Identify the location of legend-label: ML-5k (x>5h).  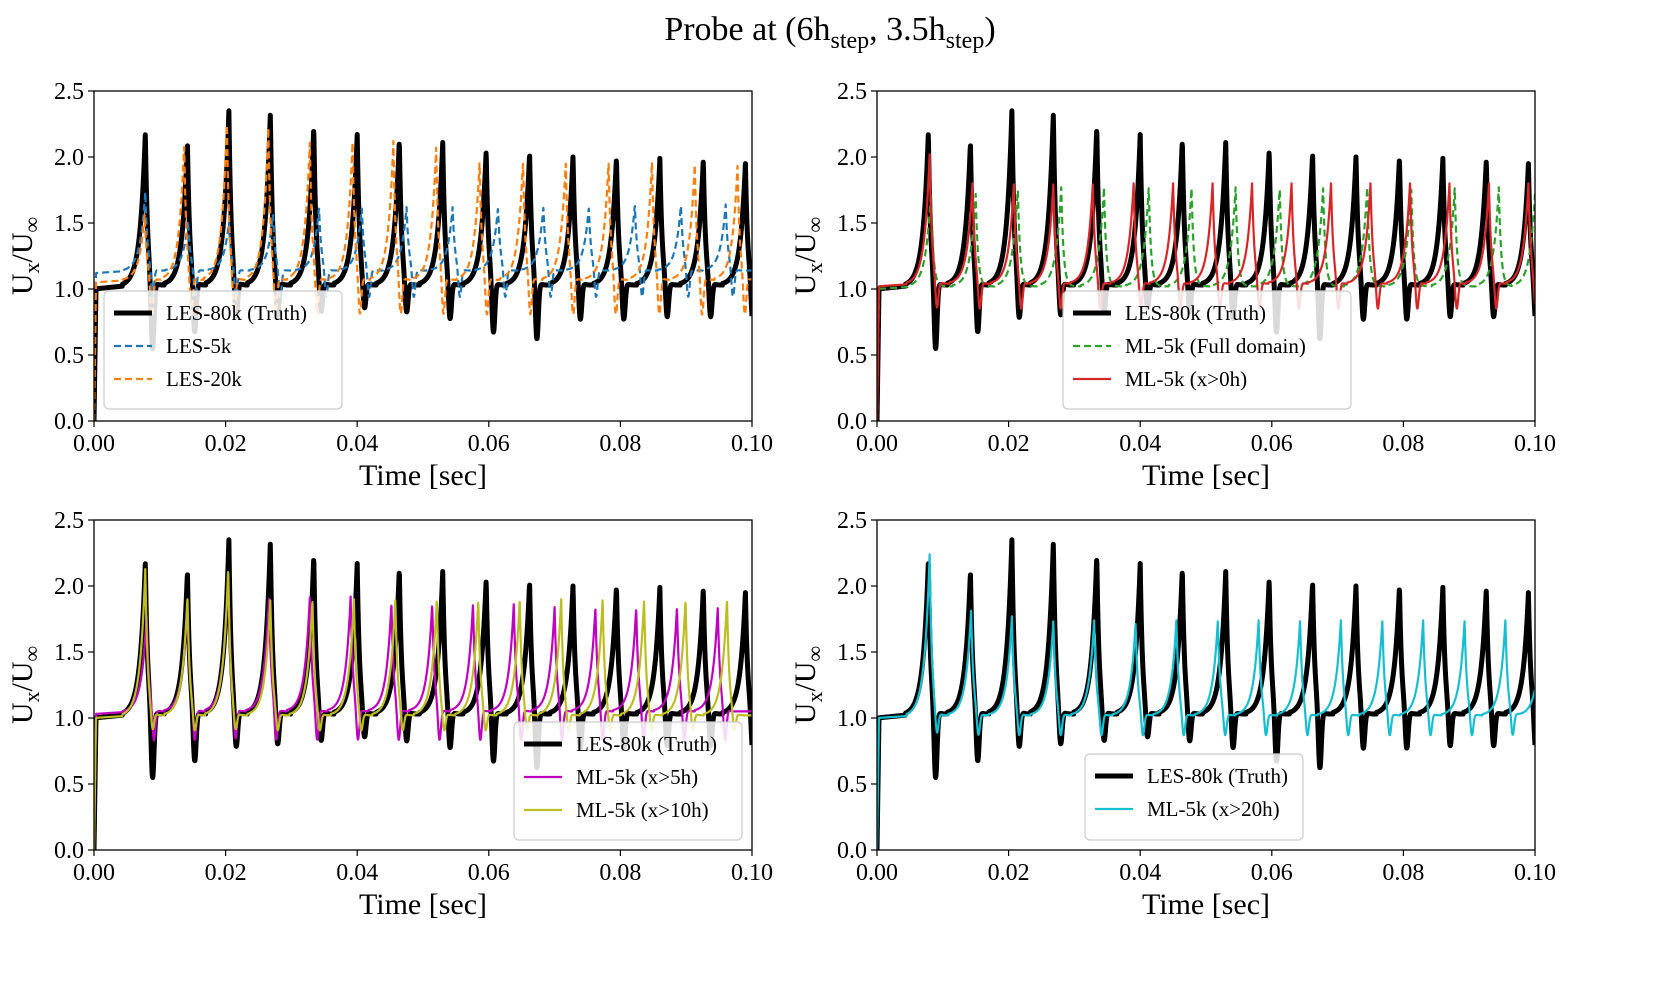
(637, 777).